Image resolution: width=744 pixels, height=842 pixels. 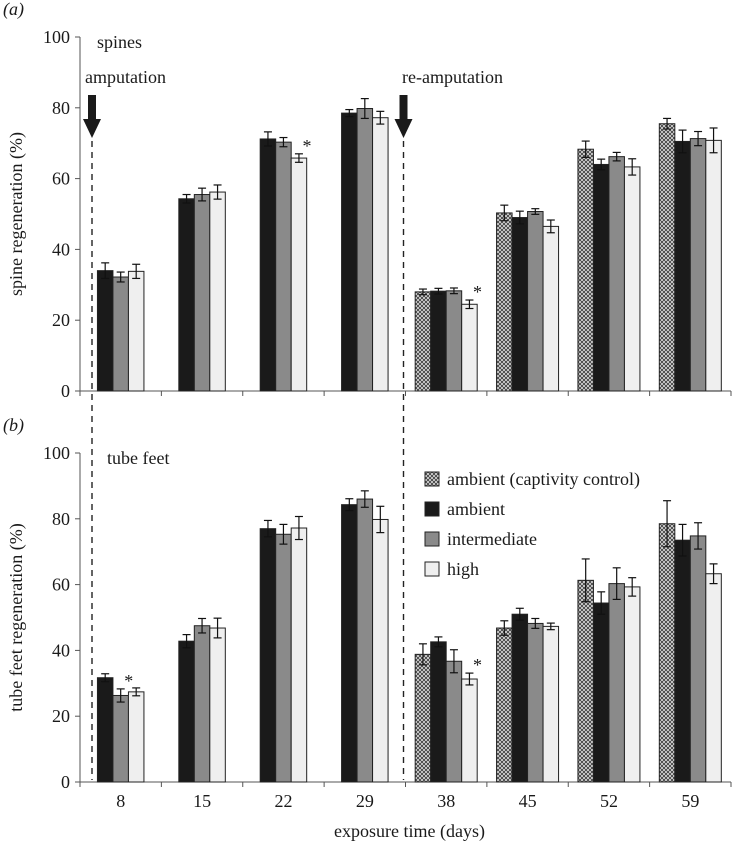 I want to click on legend-swatch-ambient-captivity-control, so click(x=432, y=479).